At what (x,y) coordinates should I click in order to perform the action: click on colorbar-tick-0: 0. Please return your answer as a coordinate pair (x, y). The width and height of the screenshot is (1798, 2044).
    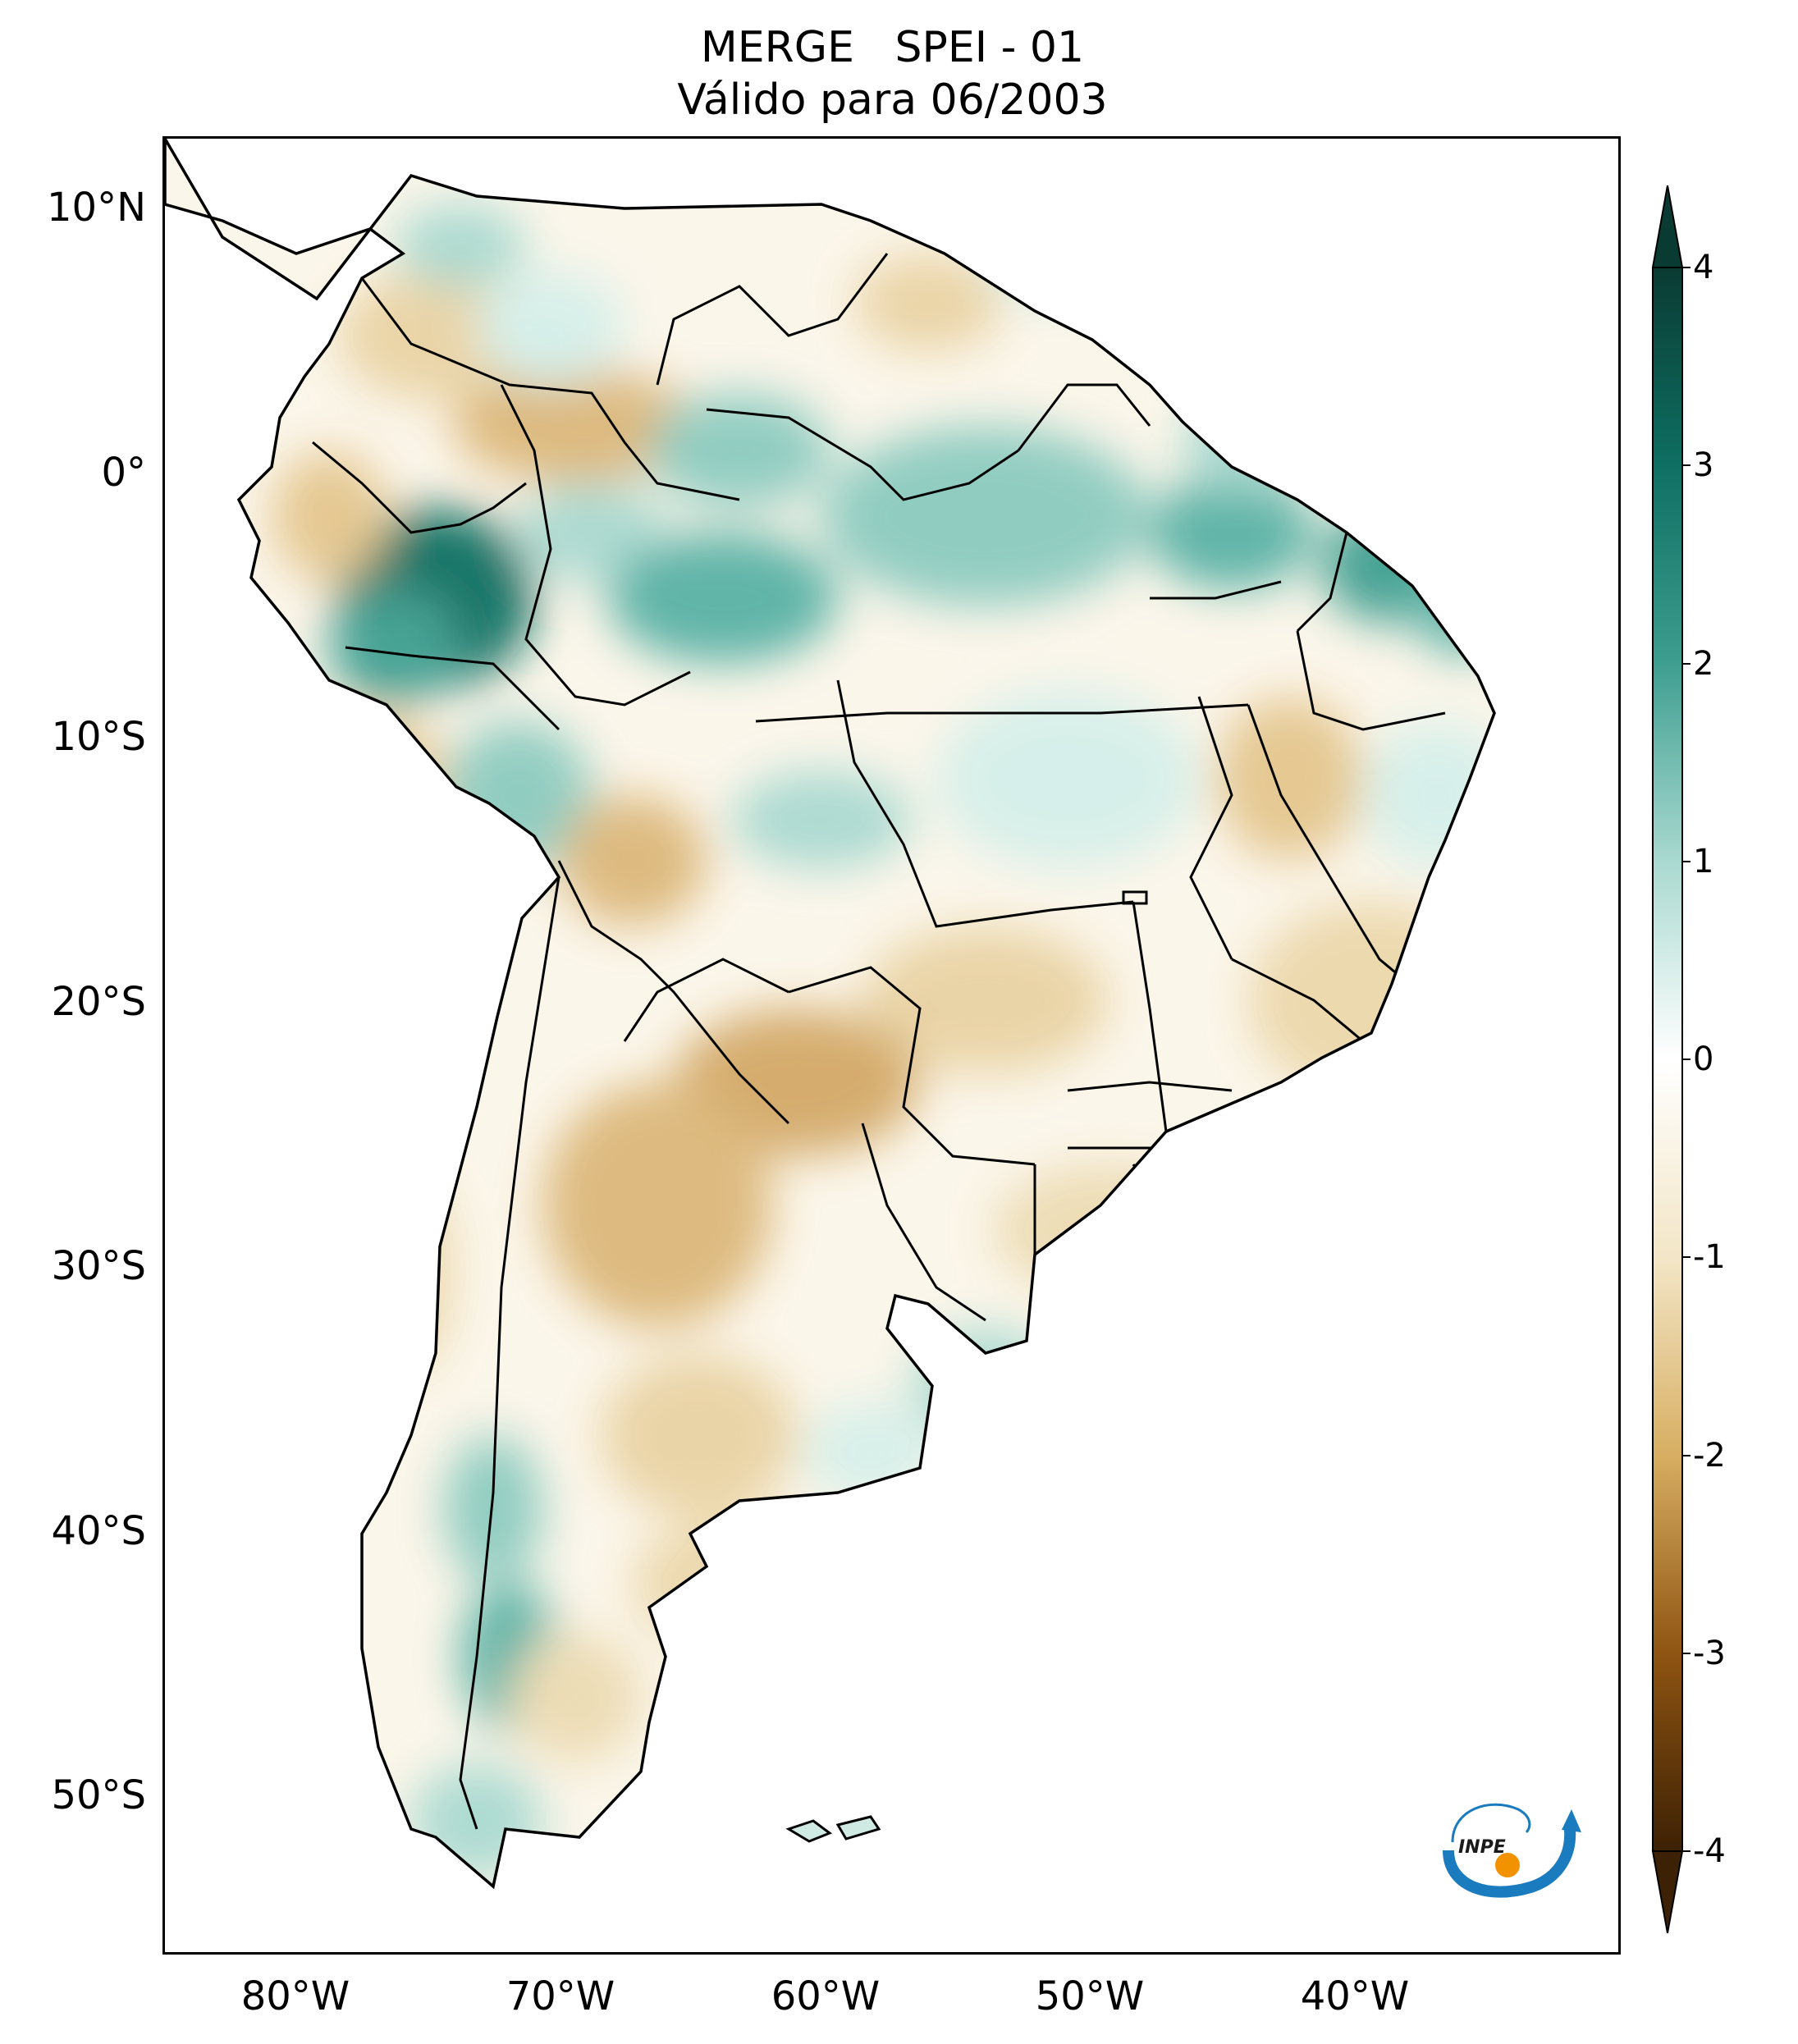
    Looking at the image, I should click on (1703, 1059).